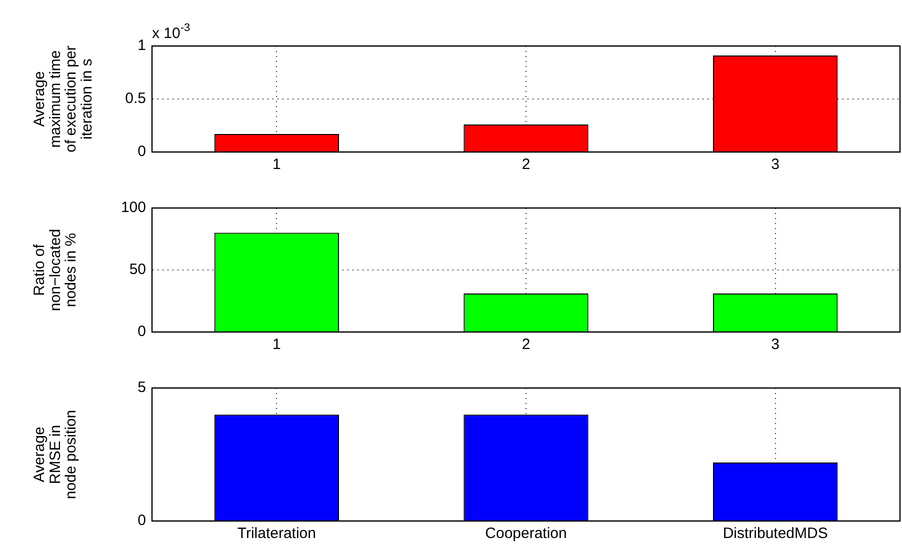 The image size is (902, 549). Describe the element at coordinates (526, 533) in the screenshot. I see `x-tick-label: Cooperation` at that location.